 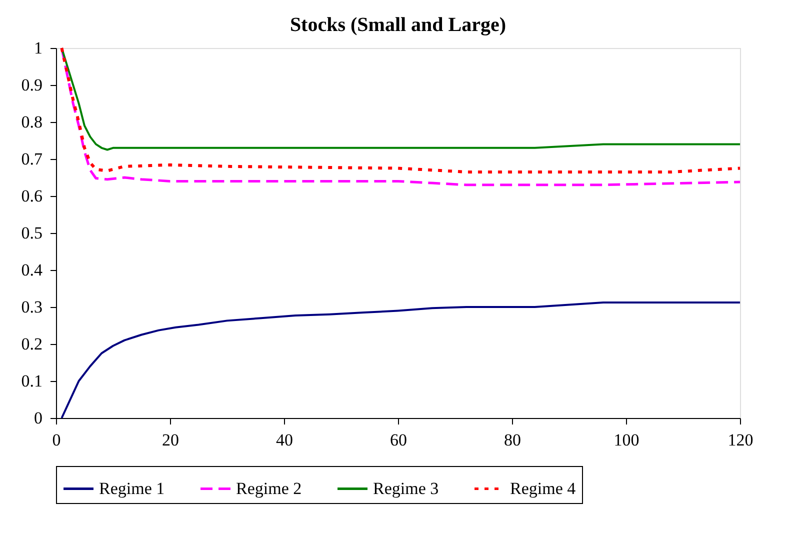 What do you see at coordinates (31, 85) in the screenshot?
I see `y-tick-label: 0.9` at bounding box center [31, 85].